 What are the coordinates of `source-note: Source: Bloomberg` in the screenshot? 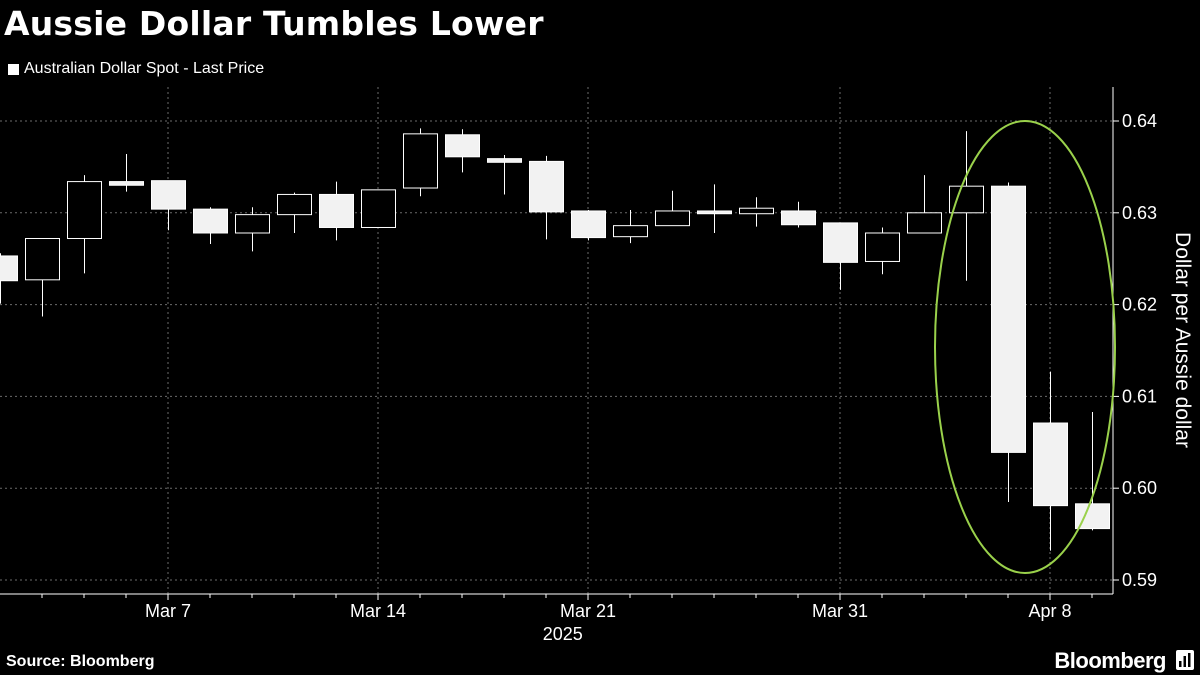 It's located at (80, 661).